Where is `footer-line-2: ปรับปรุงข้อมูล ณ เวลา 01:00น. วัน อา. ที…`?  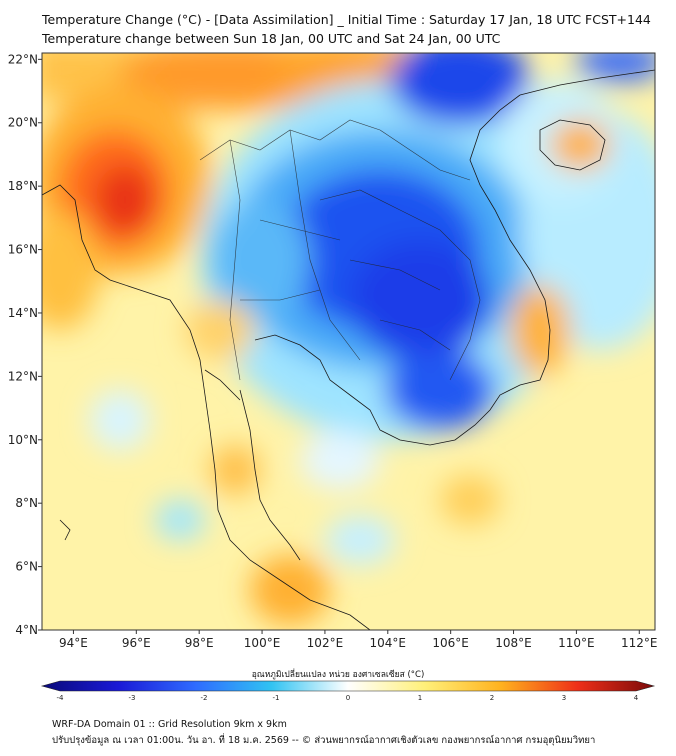 footer-line-2: ปรับปรุงข้อมูล ณ เวลา 01:00น. วัน อา. ที… is located at coordinates (324, 740).